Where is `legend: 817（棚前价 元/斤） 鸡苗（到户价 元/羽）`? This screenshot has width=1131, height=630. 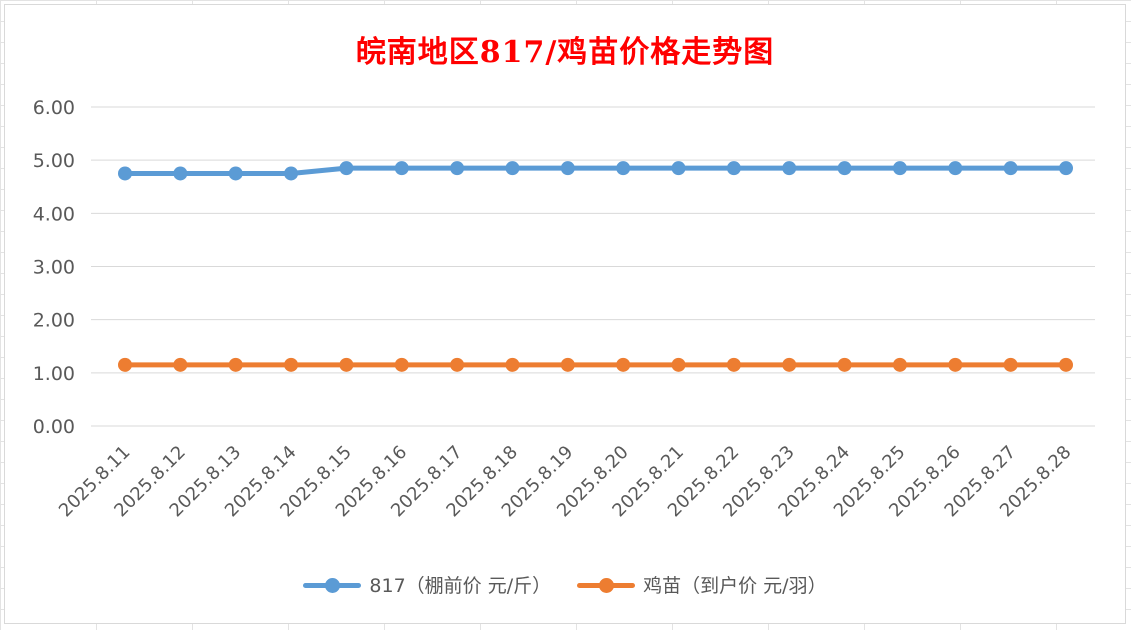 legend: 817（棚前价 元/斤） 鸡苗（到户价 元/羽） is located at coordinates (565, 584).